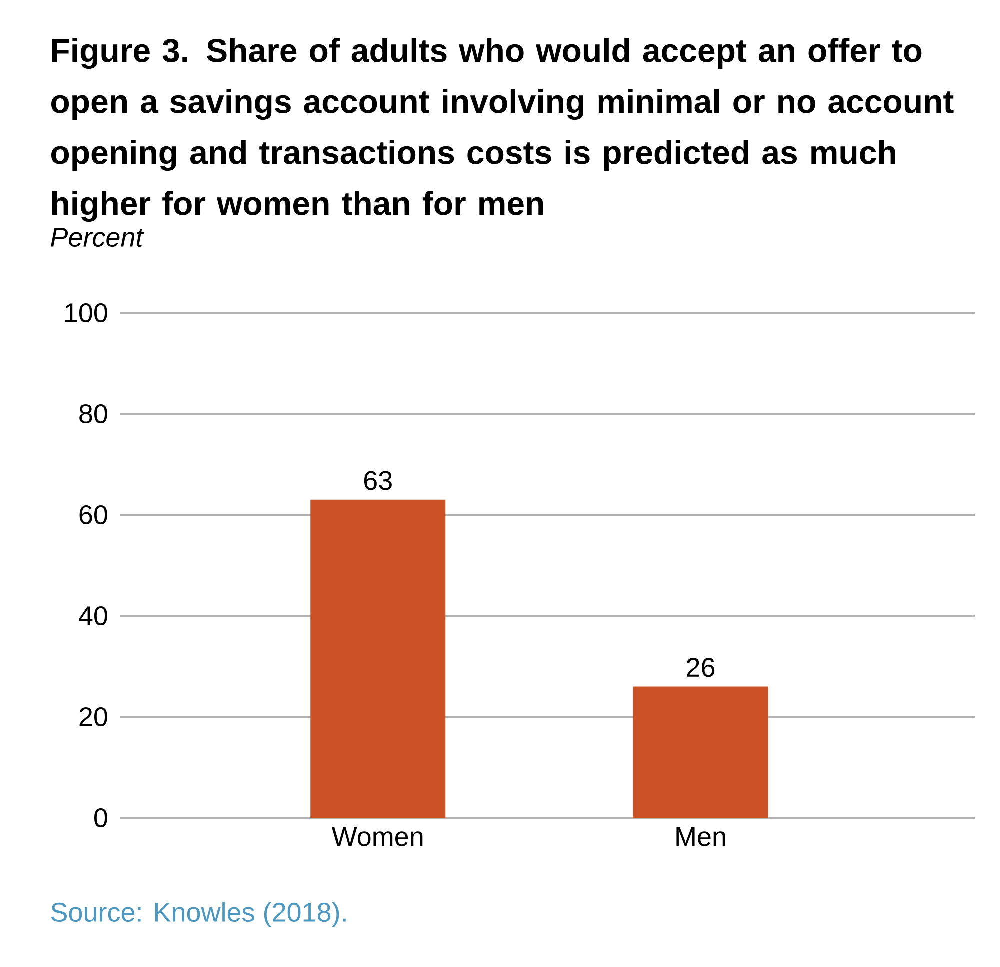  Describe the element at coordinates (101, 818) in the screenshot. I see `y-tick-label: 0` at that location.